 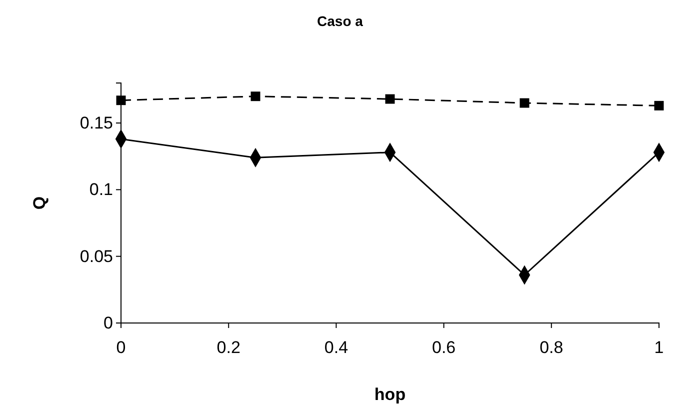 What do you see at coordinates (39, 203) in the screenshot?
I see `y-axis-title: Q` at bounding box center [39, 203].